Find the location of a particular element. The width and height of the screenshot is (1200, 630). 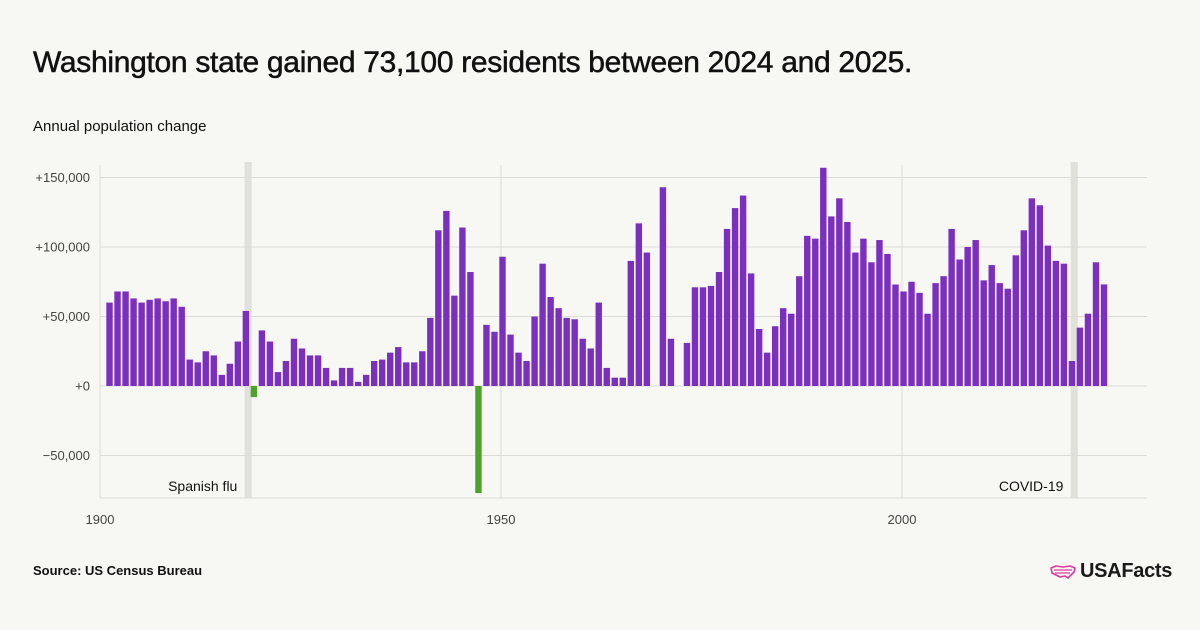

bar-1990 is located at coordinates (823, 276).